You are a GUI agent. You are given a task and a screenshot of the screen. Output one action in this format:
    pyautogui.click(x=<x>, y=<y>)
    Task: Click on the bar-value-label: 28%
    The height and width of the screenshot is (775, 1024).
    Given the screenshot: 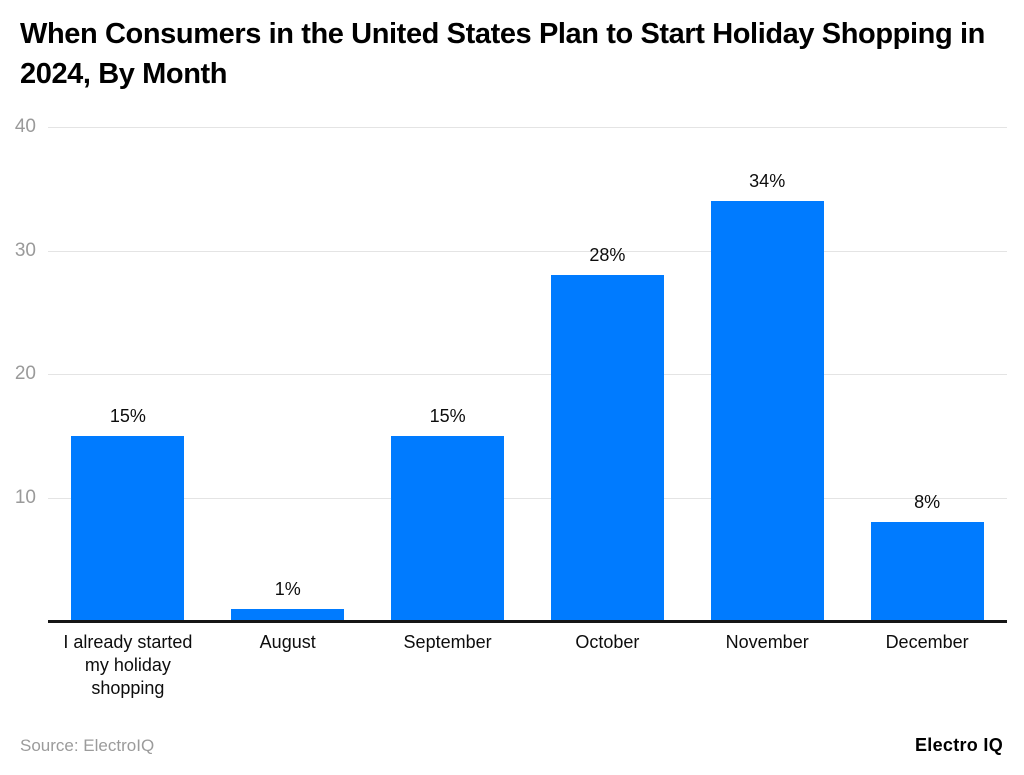 What is the action you would take?
    pyautogui.click(x=607, y=255)
    